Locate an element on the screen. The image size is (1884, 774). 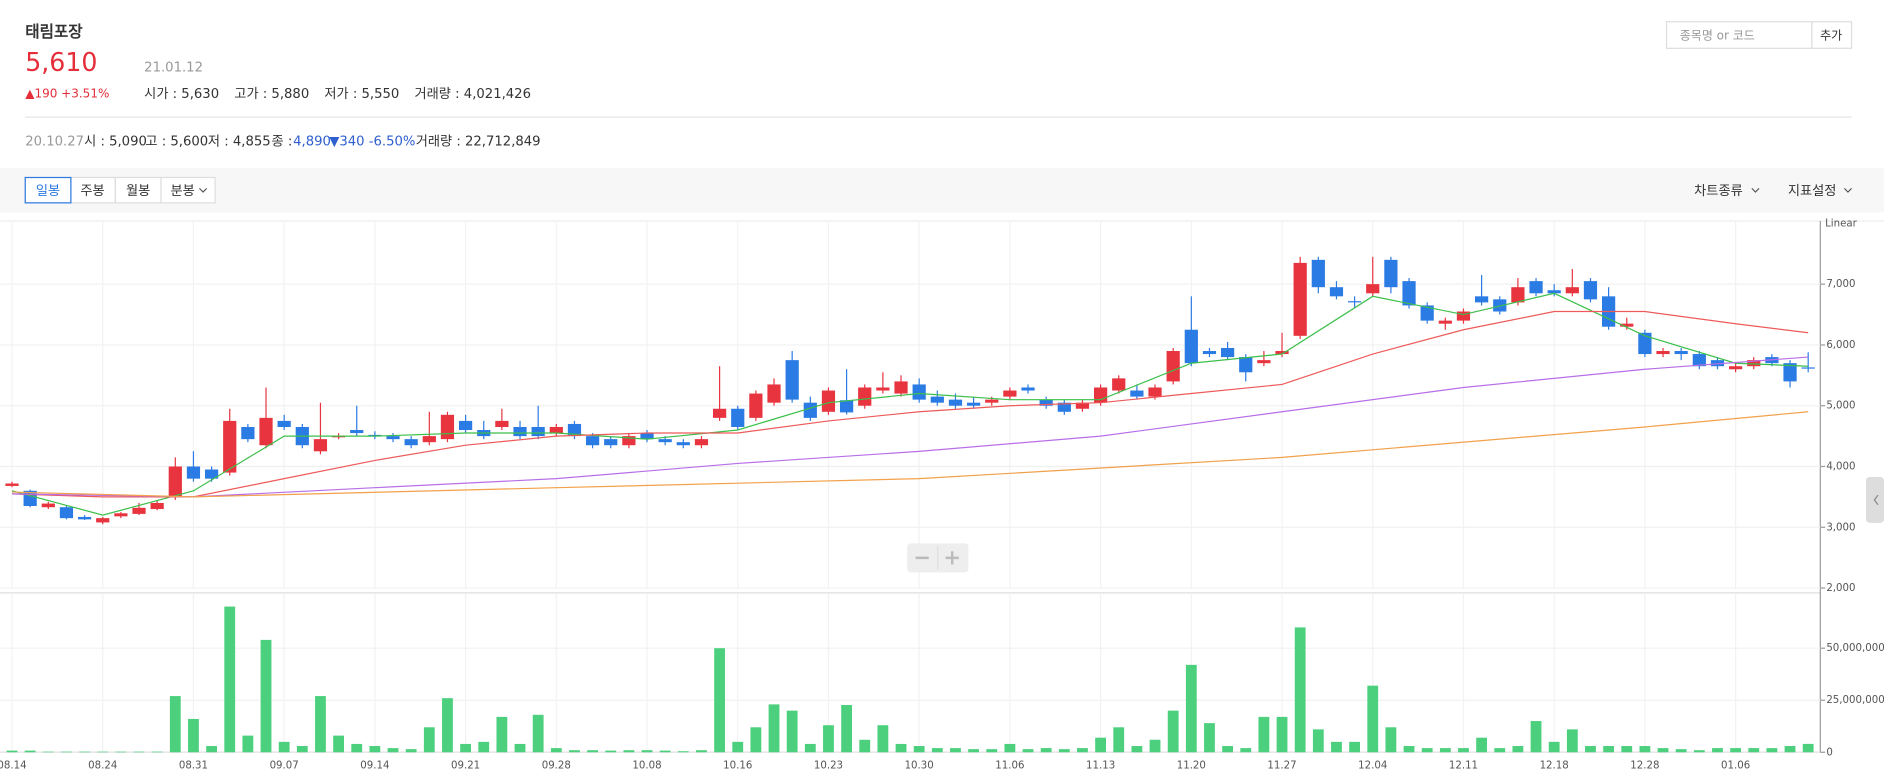
x-tick-label: 10.16 is located at coordinates (737, 766).